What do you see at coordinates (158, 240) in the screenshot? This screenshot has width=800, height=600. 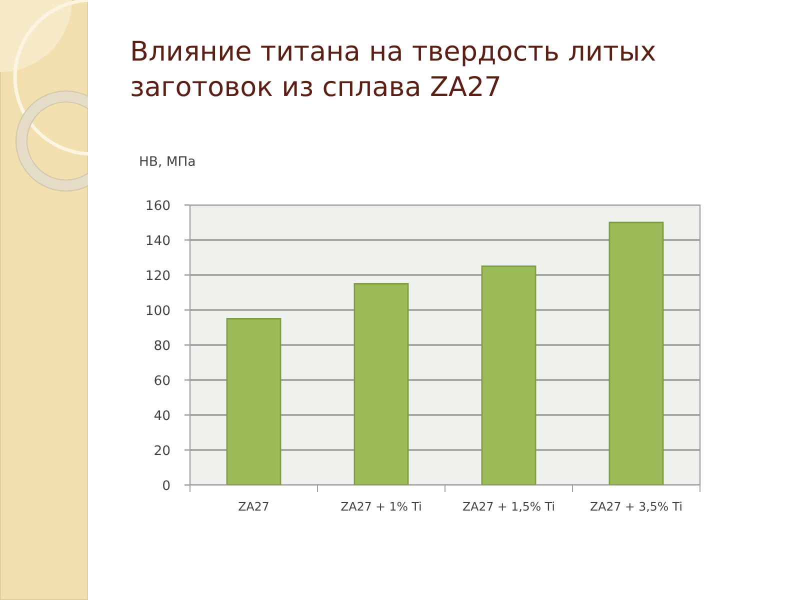 I see `y-tick-label: 140` at bounding box center [158, 240].